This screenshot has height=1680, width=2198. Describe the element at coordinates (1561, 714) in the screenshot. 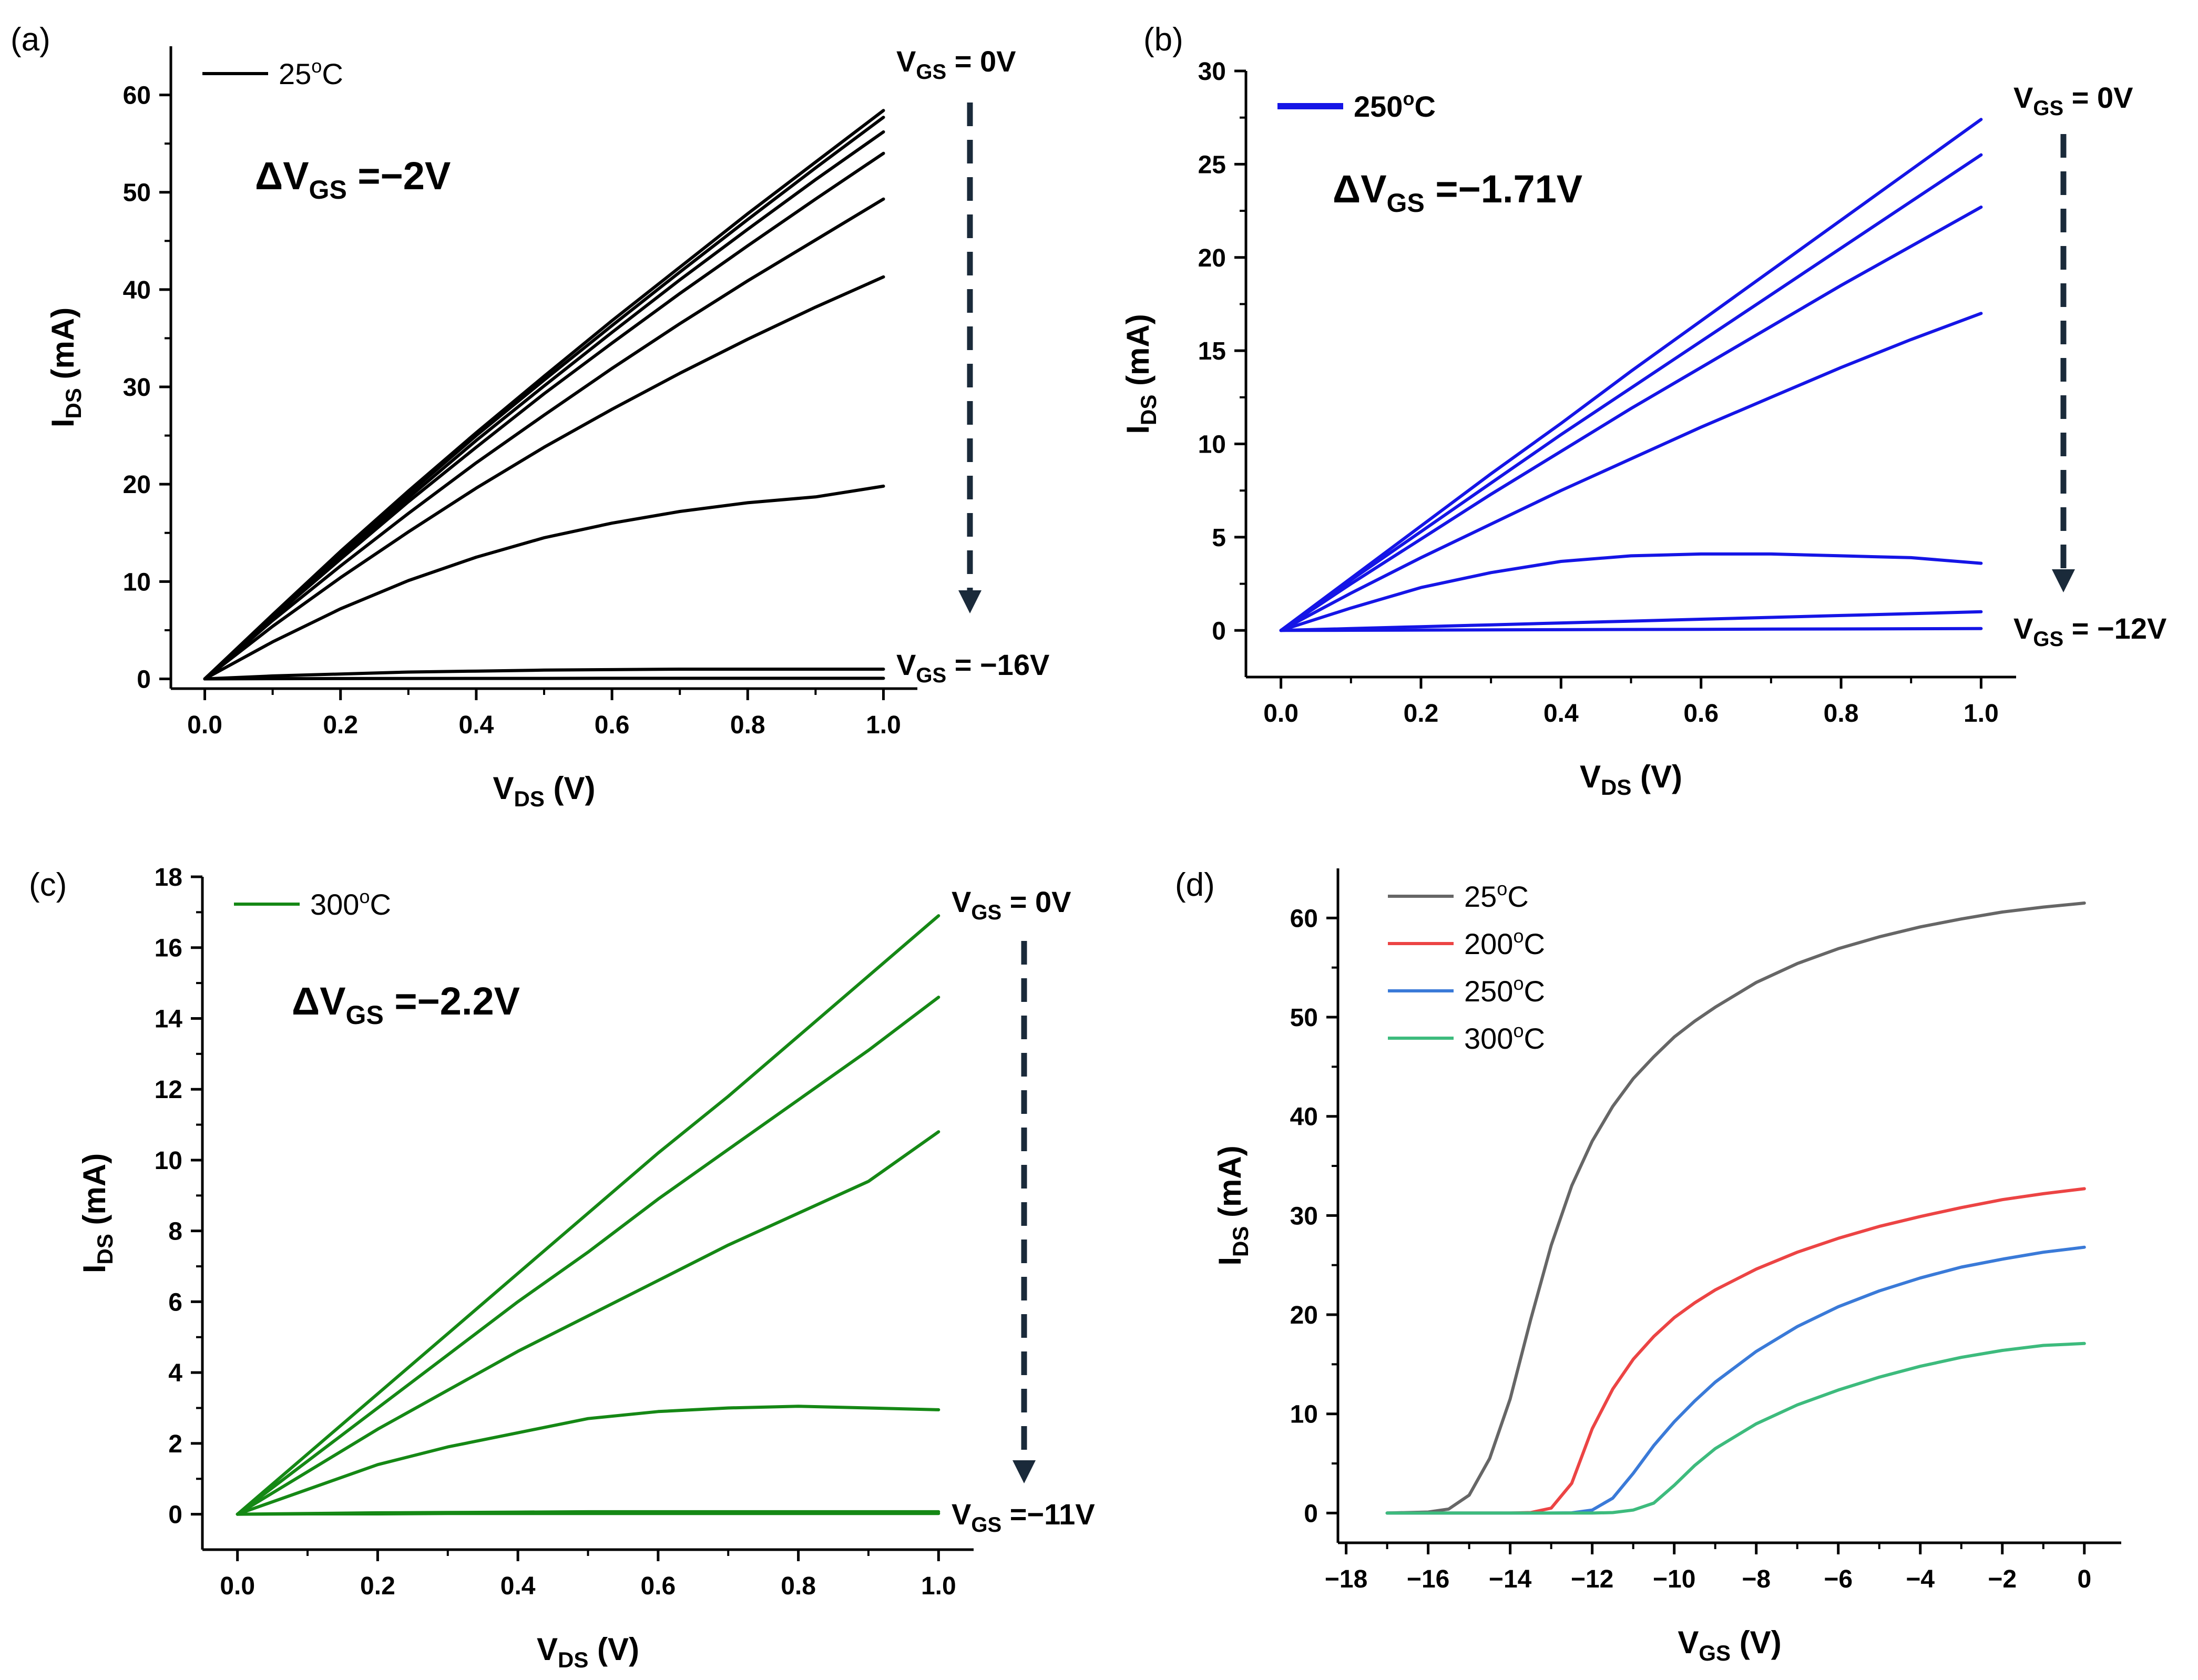

I see `x-tick-label: 0.4` at that location.